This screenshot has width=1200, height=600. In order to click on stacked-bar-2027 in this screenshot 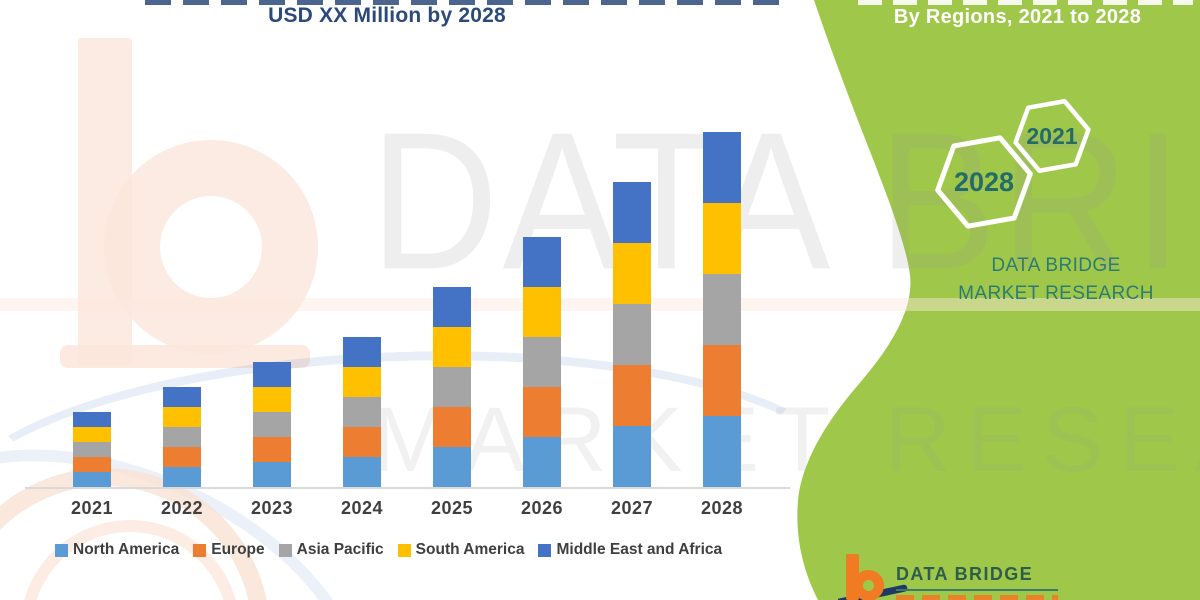, I will do `click(632, 334)`.